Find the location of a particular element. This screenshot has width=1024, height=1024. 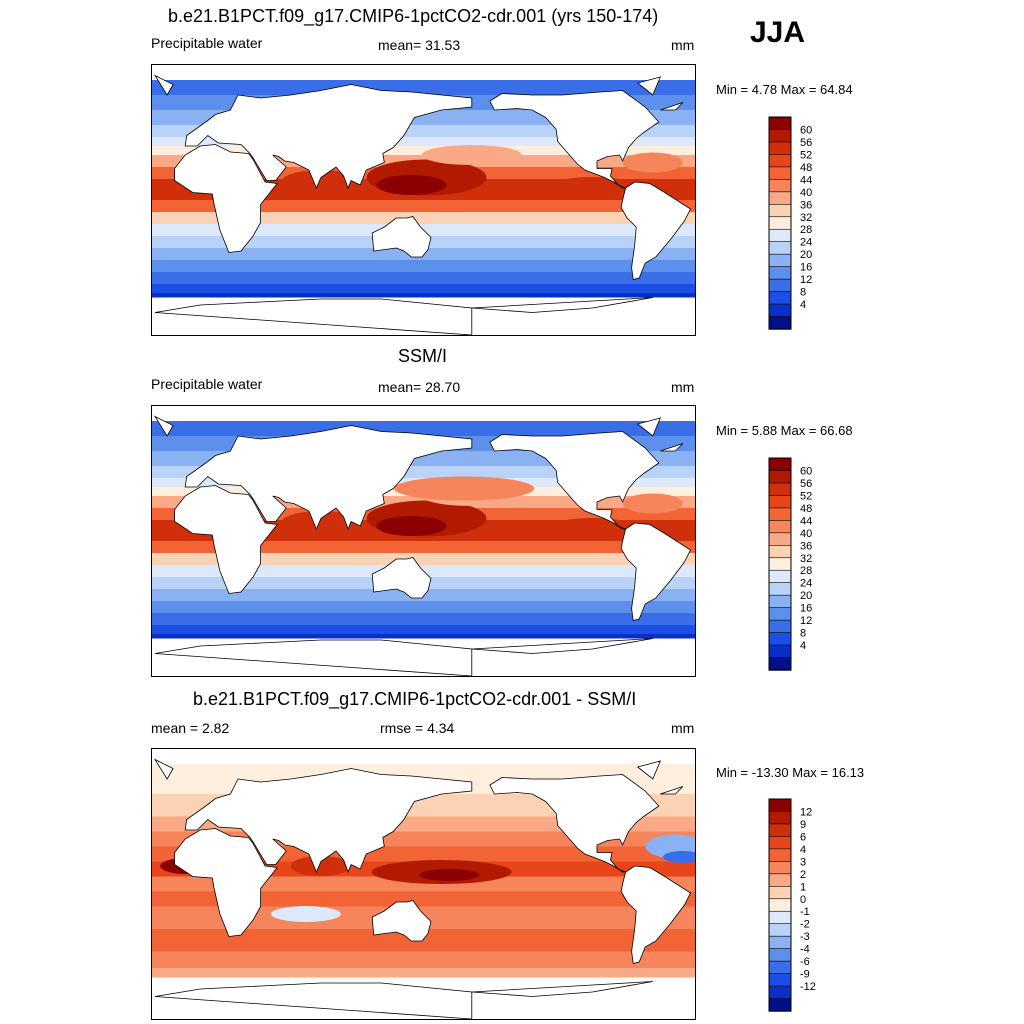

colorbar-label: -1 is located at coordinates (805, 912).